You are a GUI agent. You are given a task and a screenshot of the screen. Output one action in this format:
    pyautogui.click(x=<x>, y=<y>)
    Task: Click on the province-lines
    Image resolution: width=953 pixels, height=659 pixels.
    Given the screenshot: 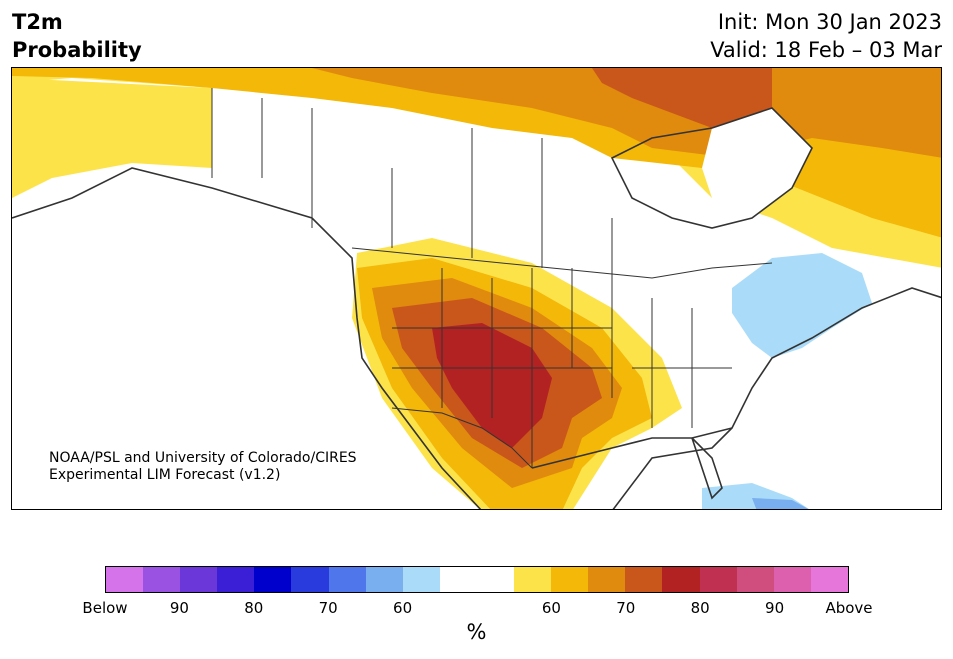 What is the action you would take?
    pyautogui.click(x=437, y=188)
    